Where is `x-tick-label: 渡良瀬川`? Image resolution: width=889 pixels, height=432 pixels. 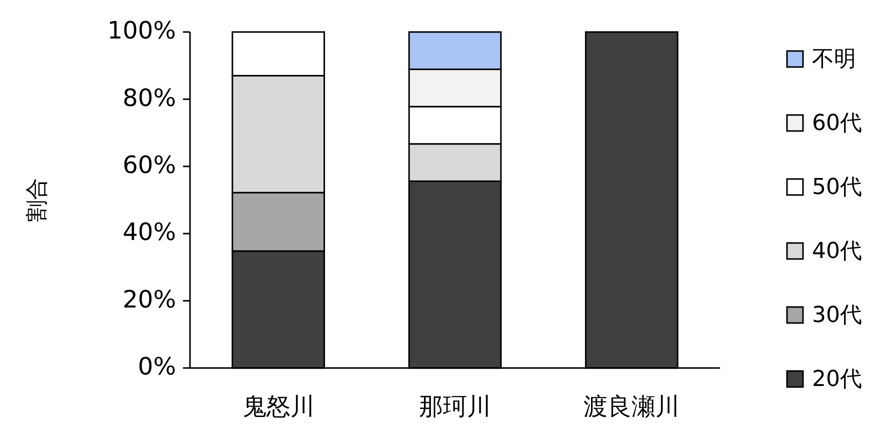 x-tick-label: 渡良瀬川 is located at coordinates (632, 406).